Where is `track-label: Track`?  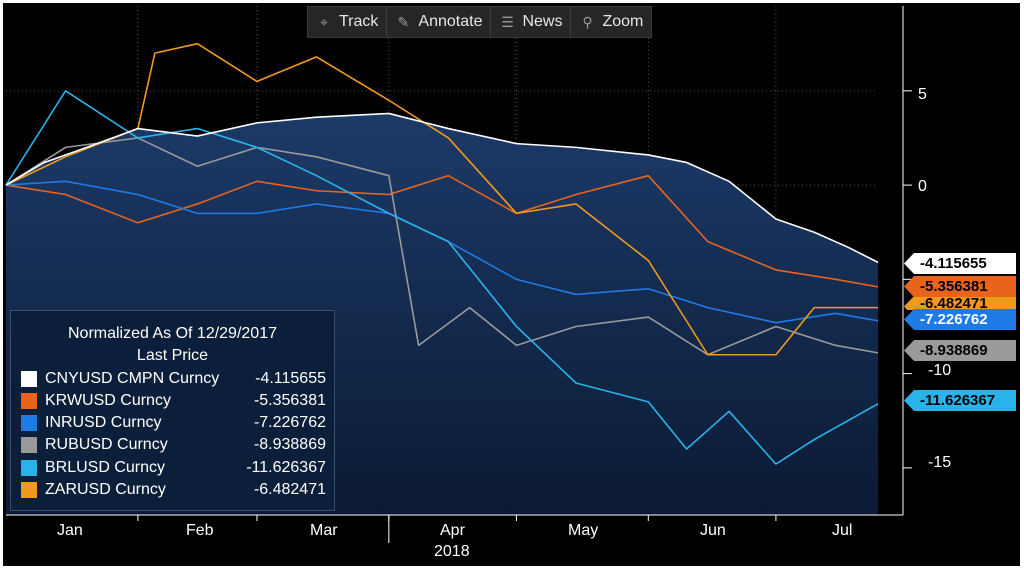
track-label: Track is located at coordinates (359, 21).